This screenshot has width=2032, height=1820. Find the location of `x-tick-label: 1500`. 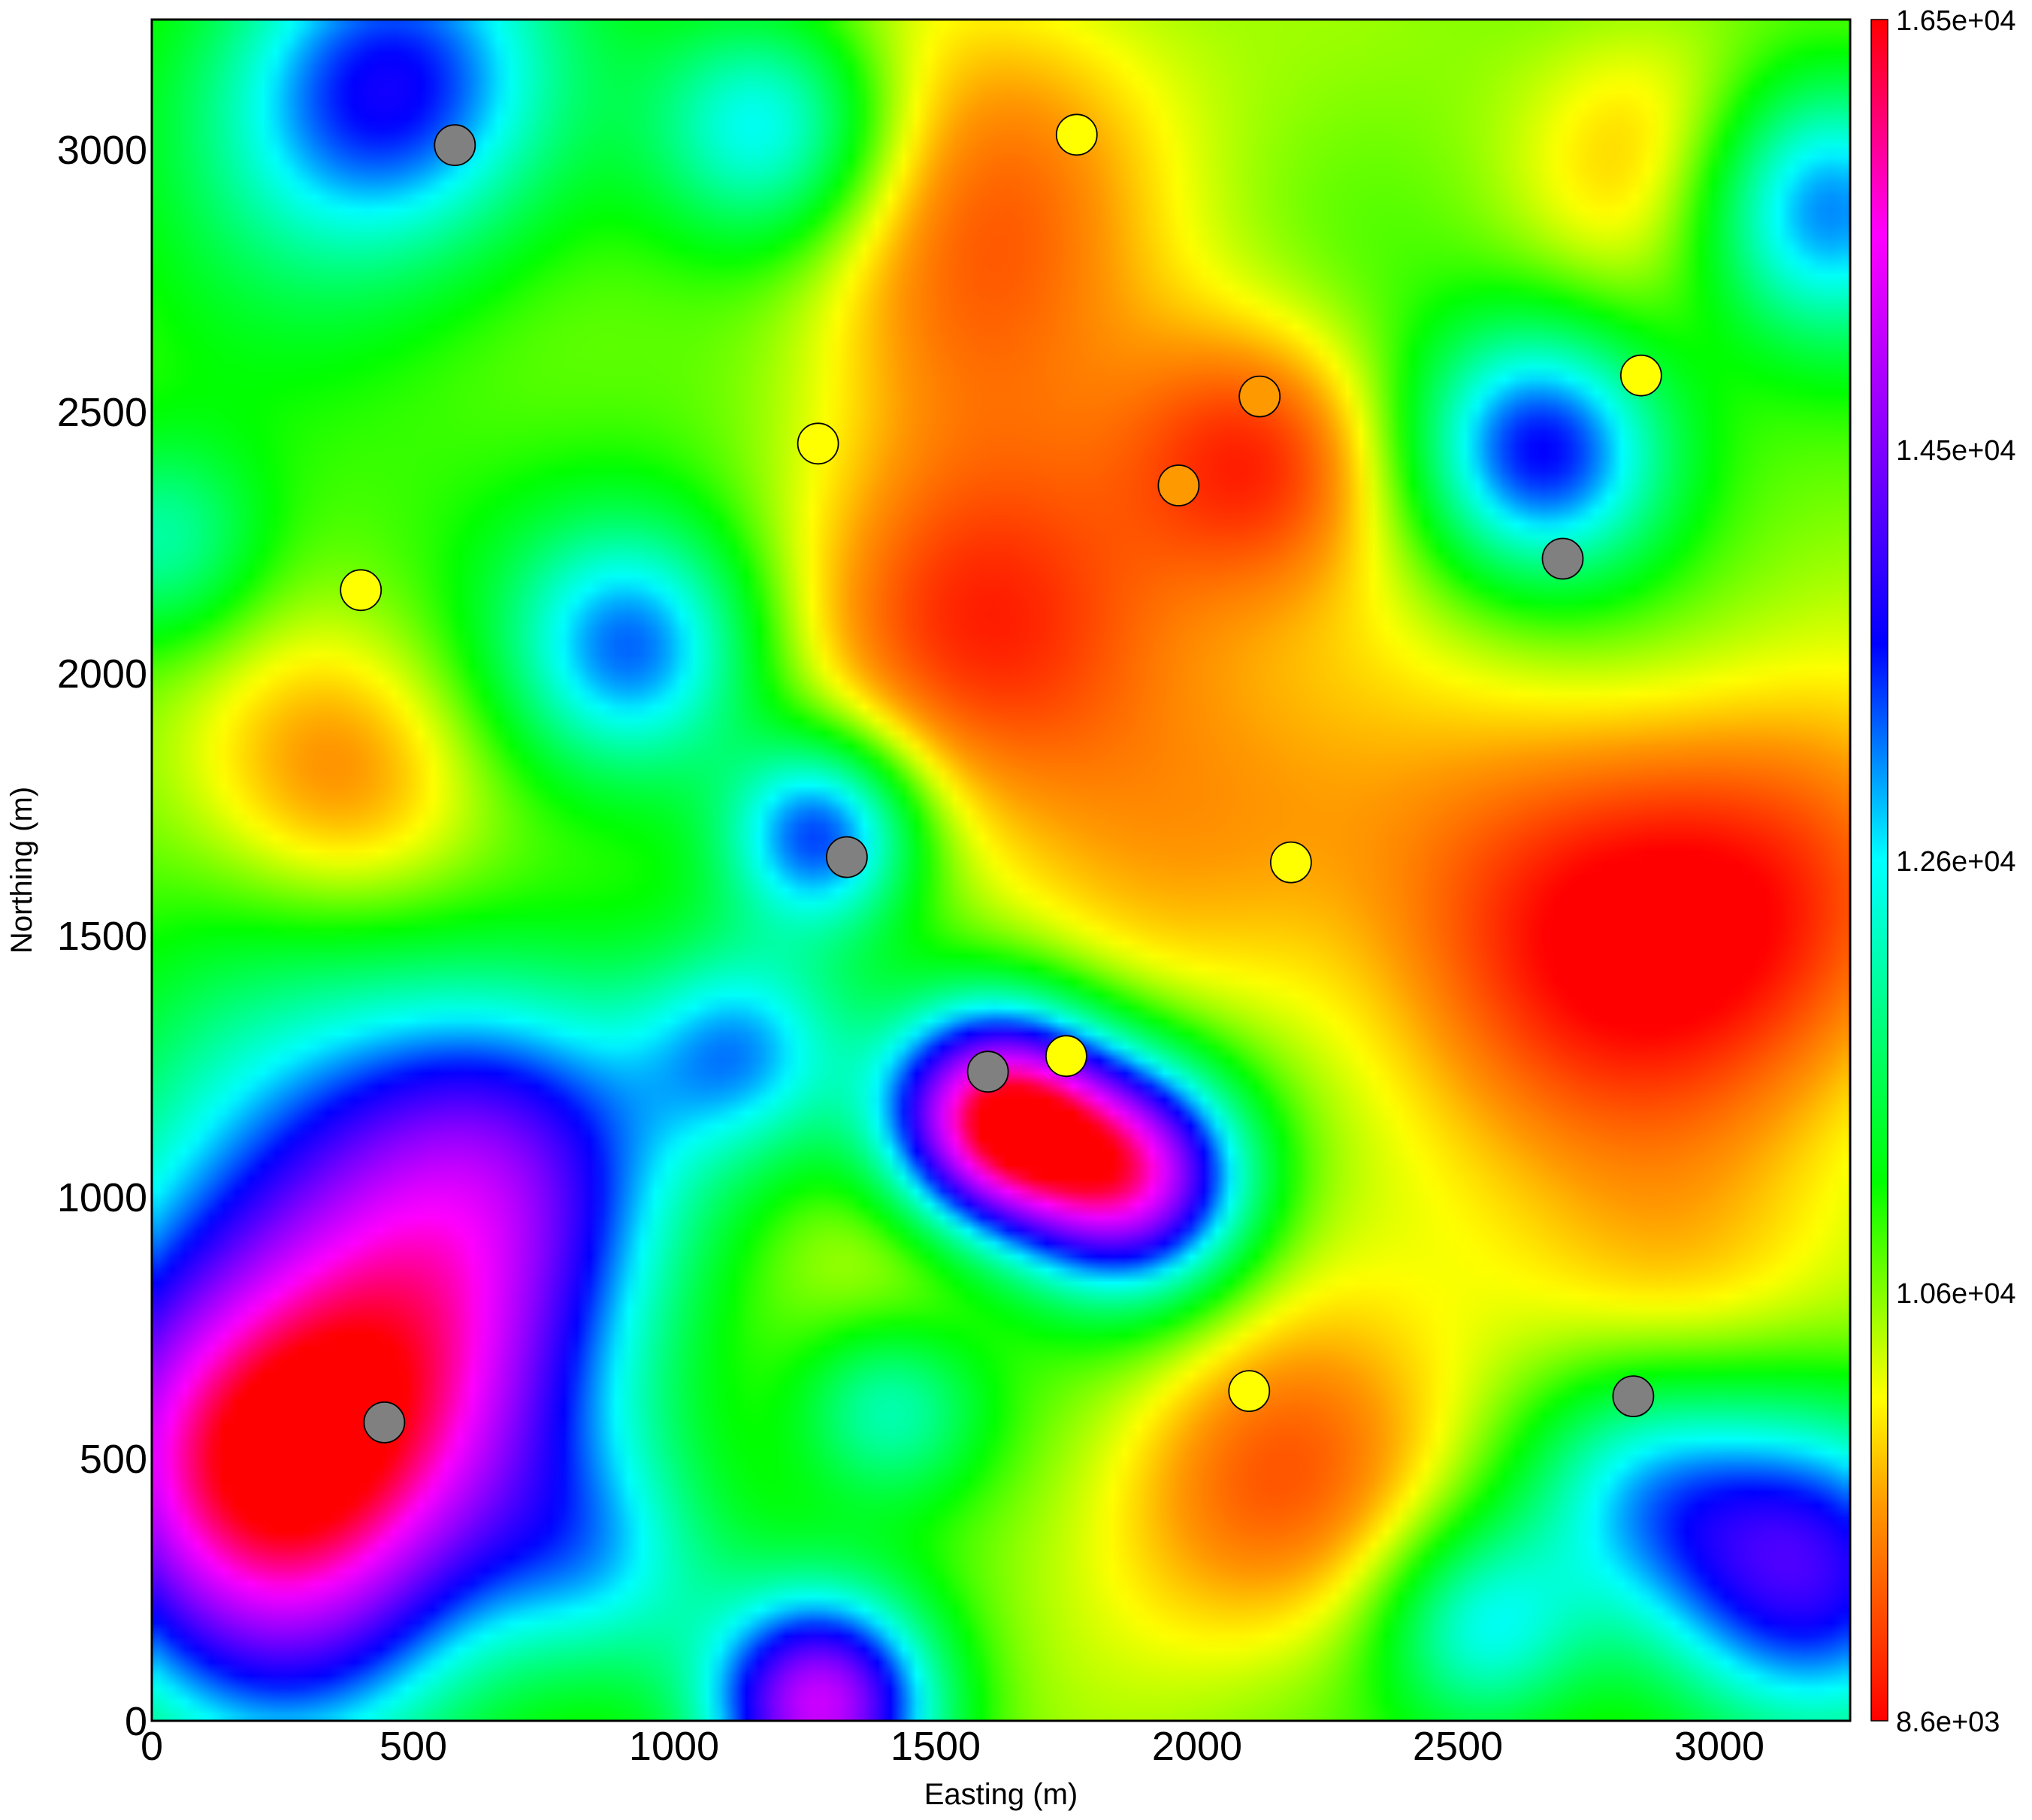

x-tick-label: 1500 is located at coordinates (936, 1746).